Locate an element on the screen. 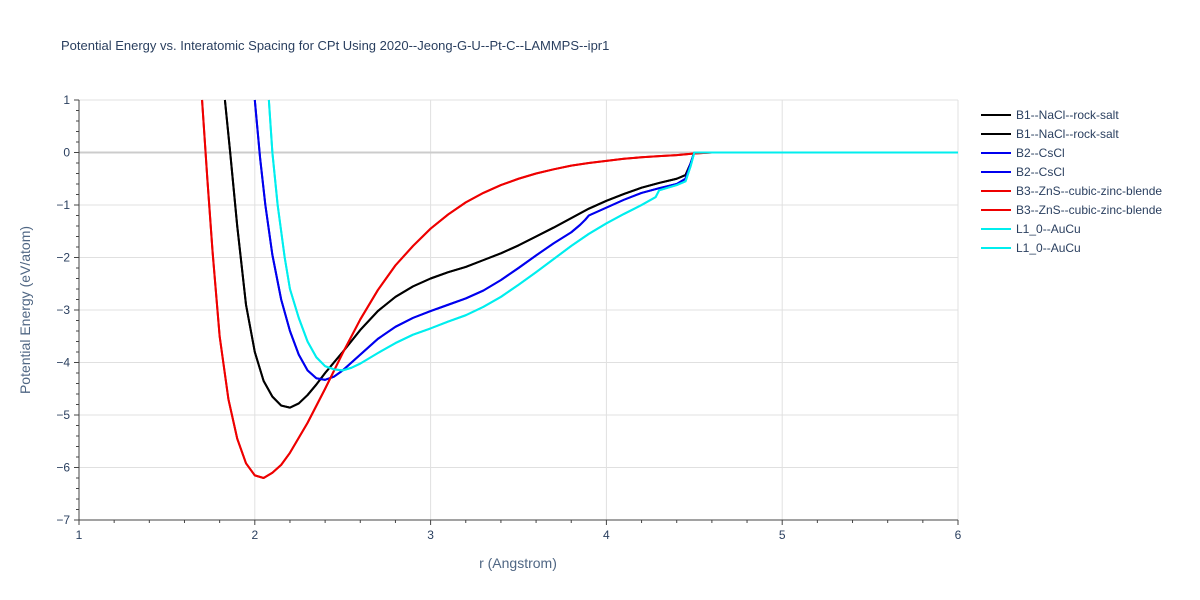  x-tick-label: 1 is located at coordinates (79, 535).